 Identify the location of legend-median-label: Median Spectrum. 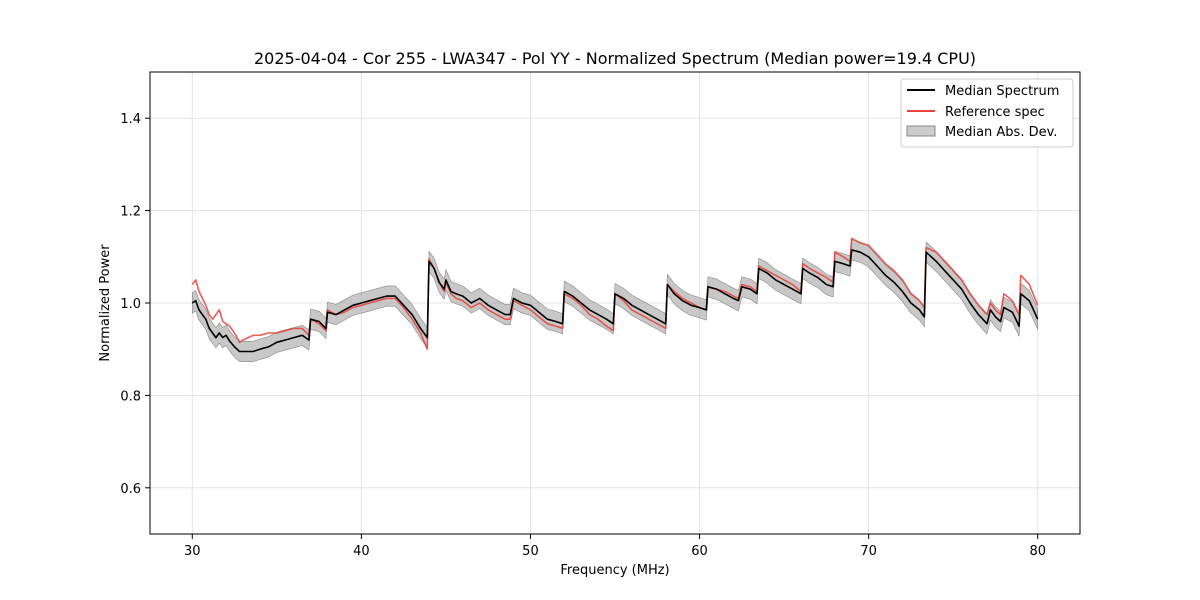
(1002, 91).